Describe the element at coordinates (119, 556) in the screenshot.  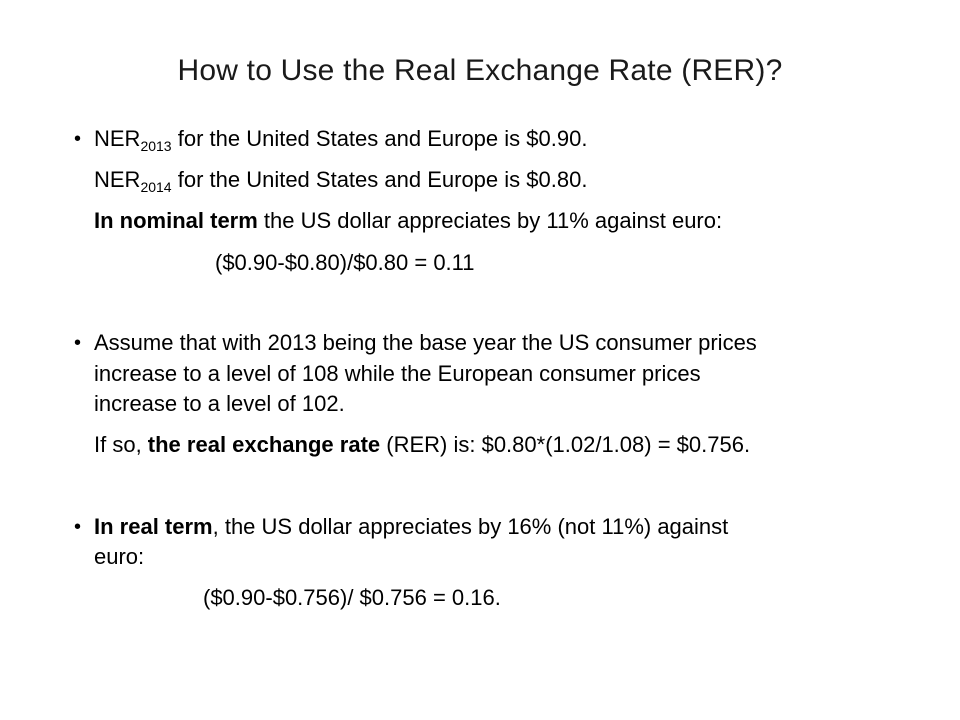
I see `real-term-line-2: euro:` at that location.